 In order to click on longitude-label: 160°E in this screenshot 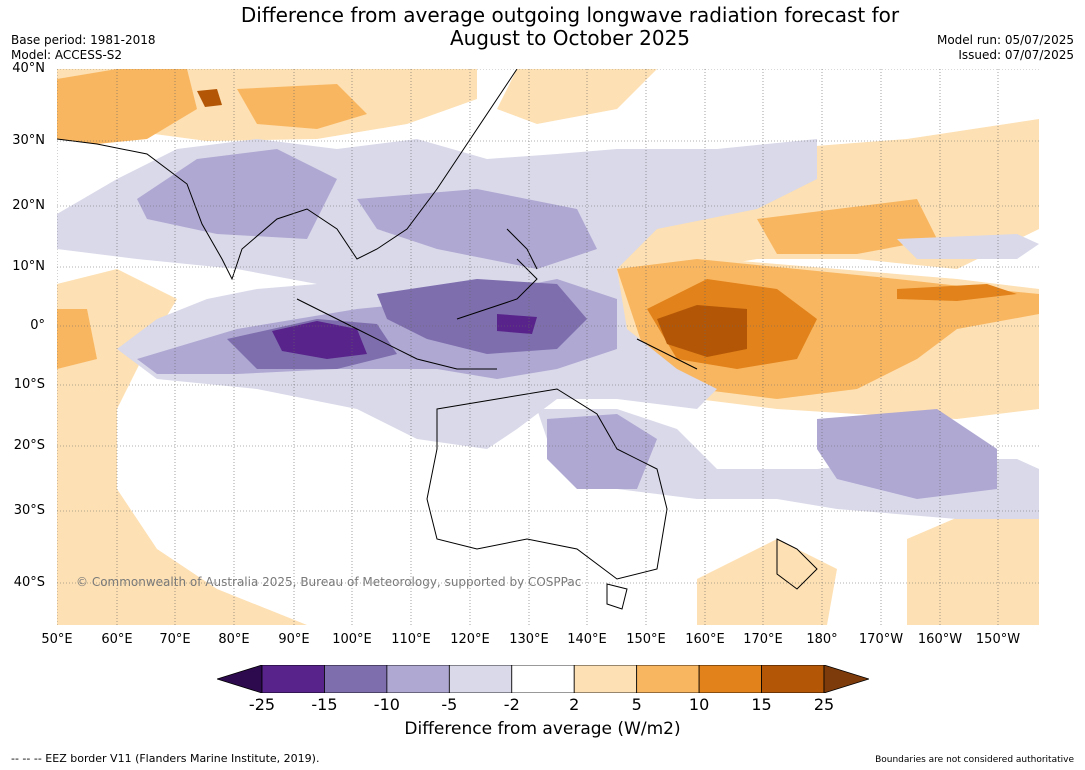, I will do `click(705, 639)`.